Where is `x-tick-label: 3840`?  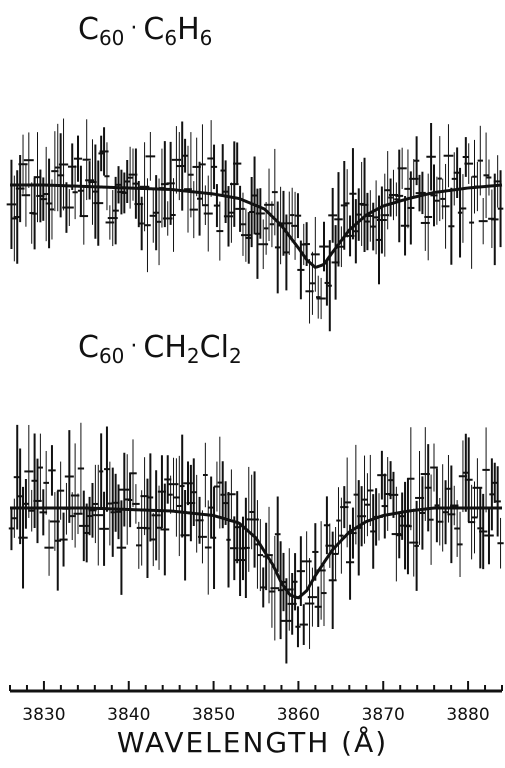
x-tick-label: 3840 is located at coordinates (128, 715).